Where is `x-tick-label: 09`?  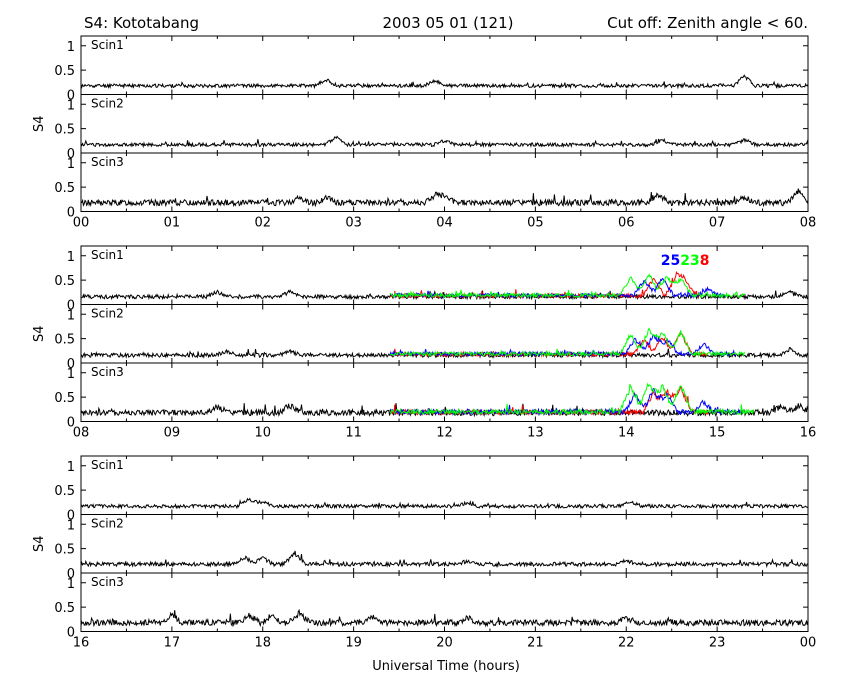
x-tick-label: 09 is located at coordinates (172, 433).